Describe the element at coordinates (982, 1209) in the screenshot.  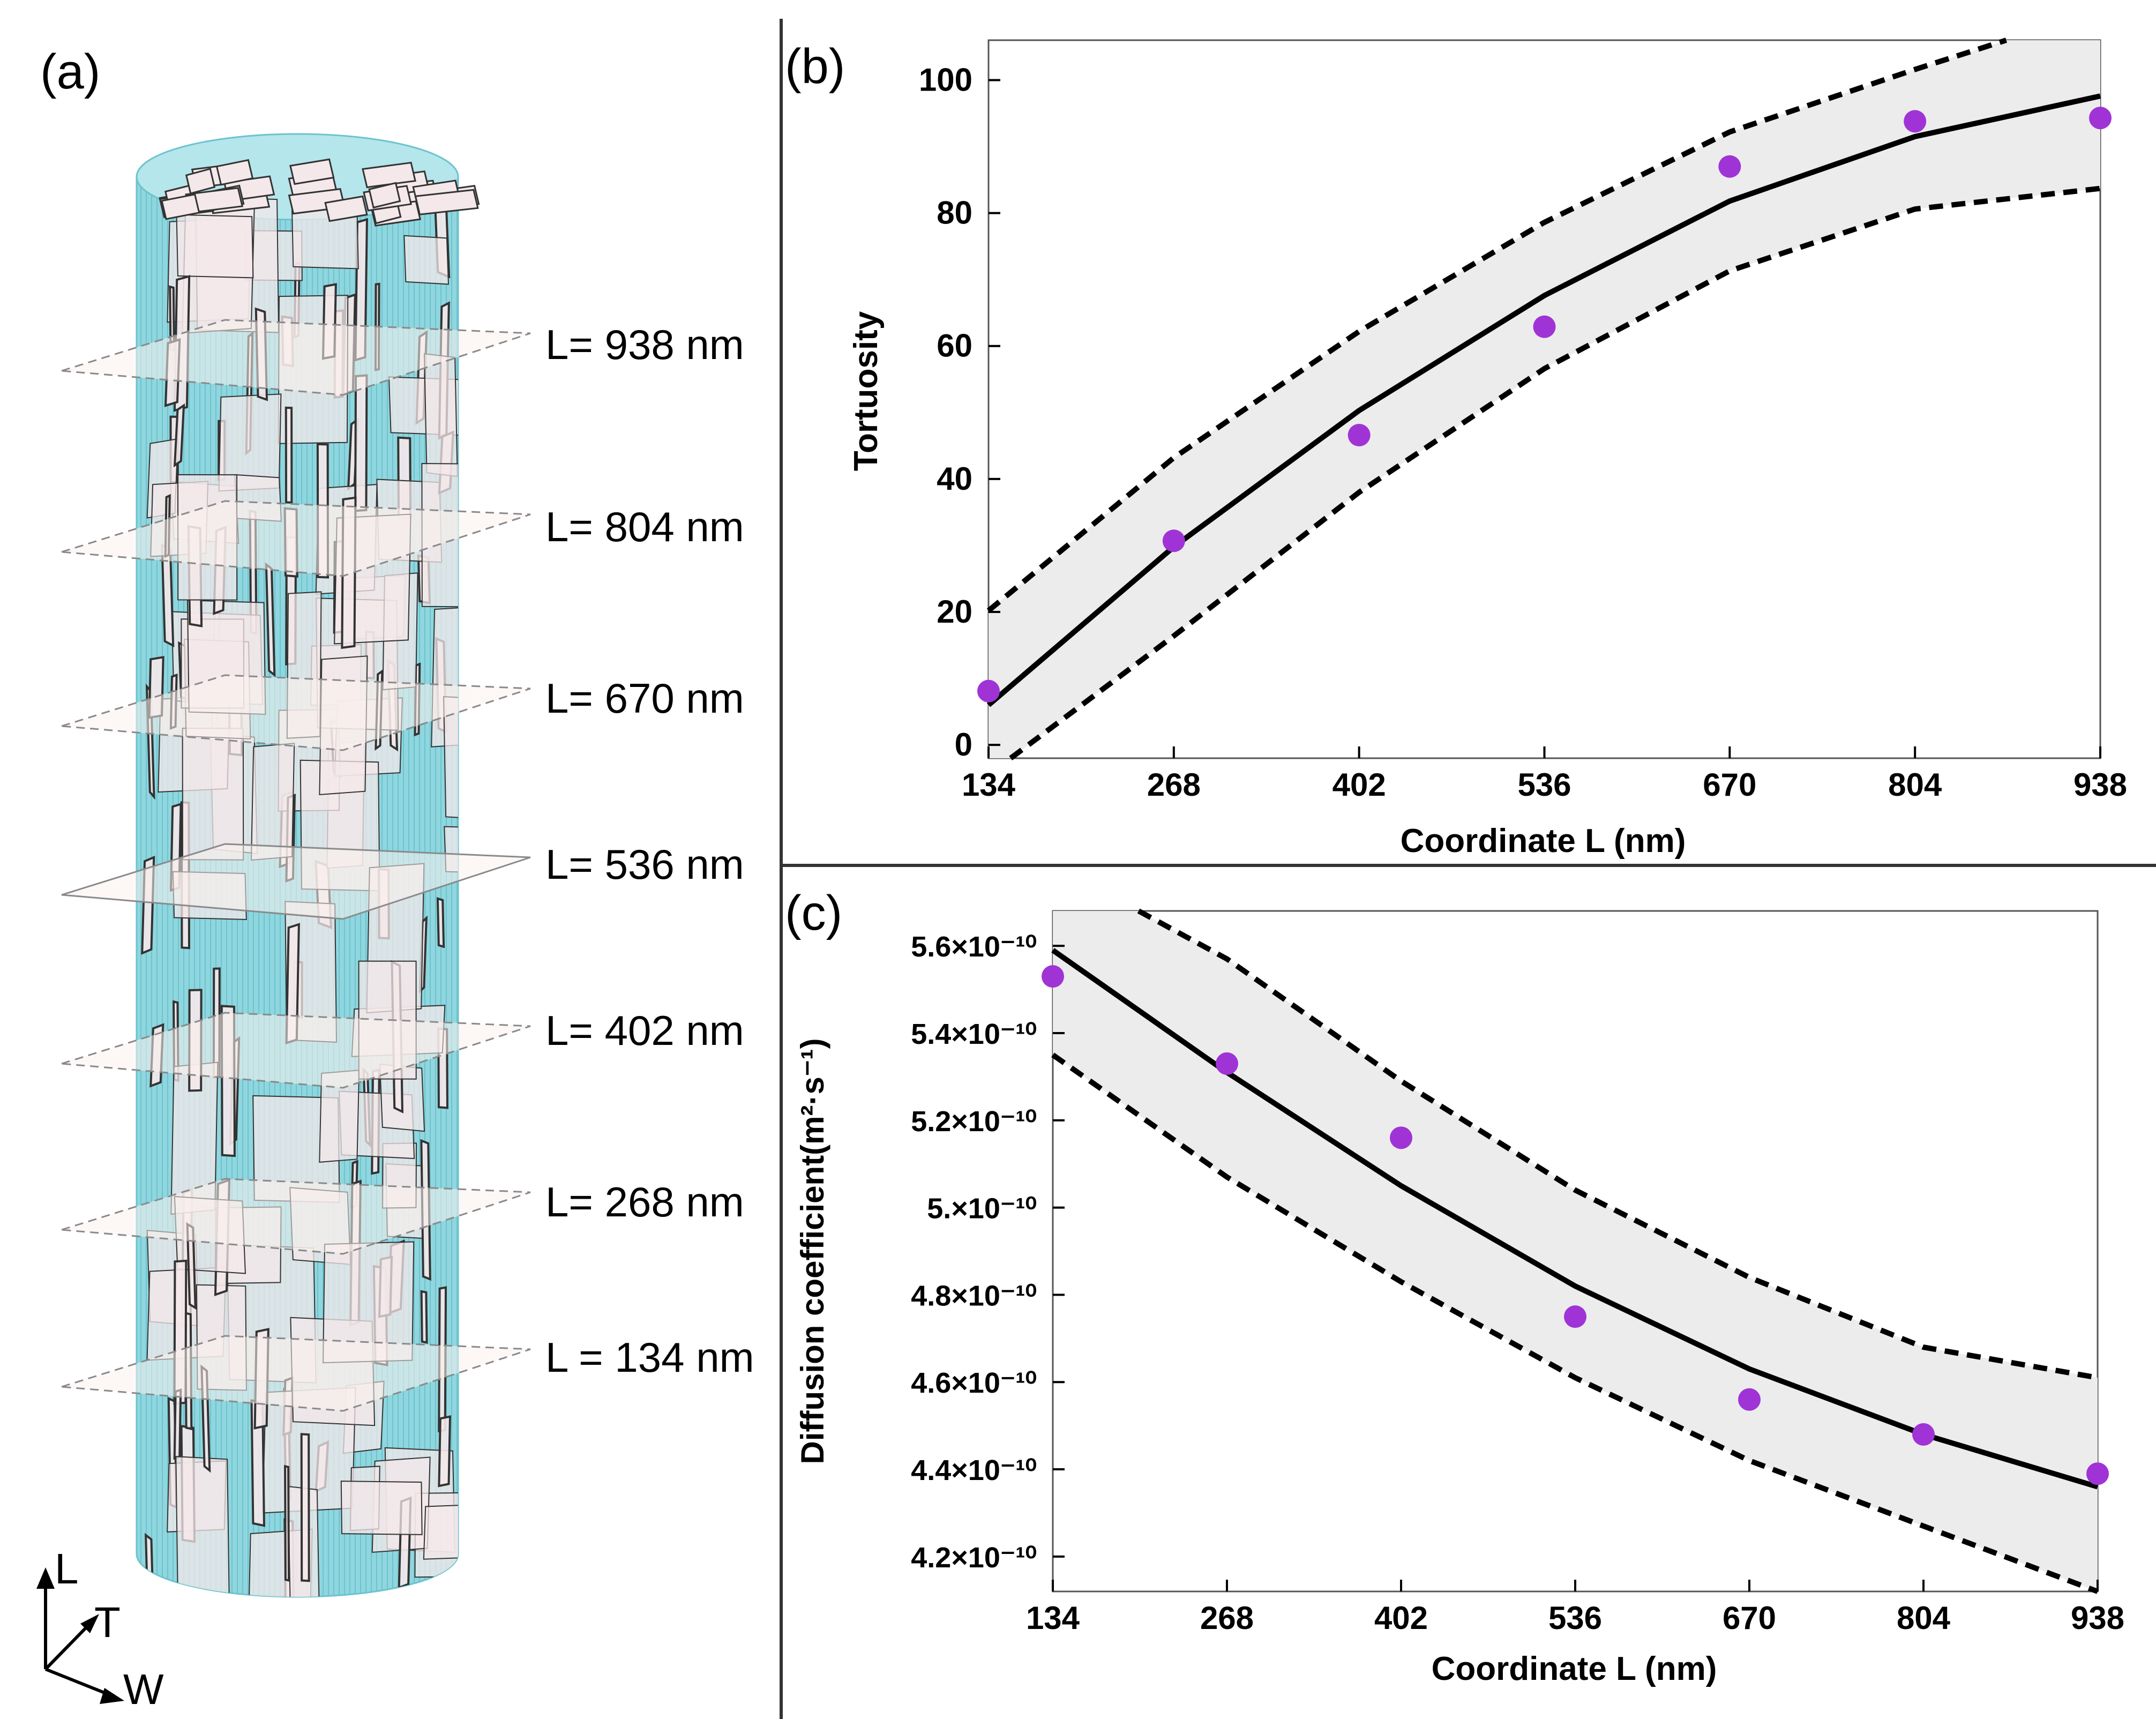
I see `y-tick-label: 5.×10⁻¹⁰` at that location.